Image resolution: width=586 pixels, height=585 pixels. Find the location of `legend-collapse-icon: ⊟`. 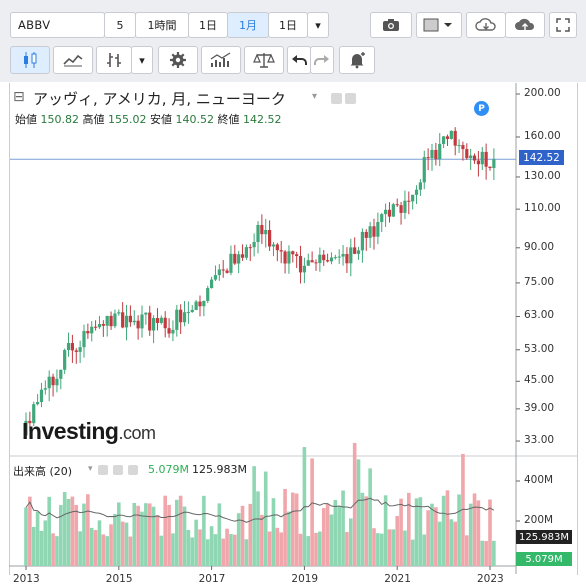

legend-collapse-icon: ⊟ is located at coordinates (19, 97).